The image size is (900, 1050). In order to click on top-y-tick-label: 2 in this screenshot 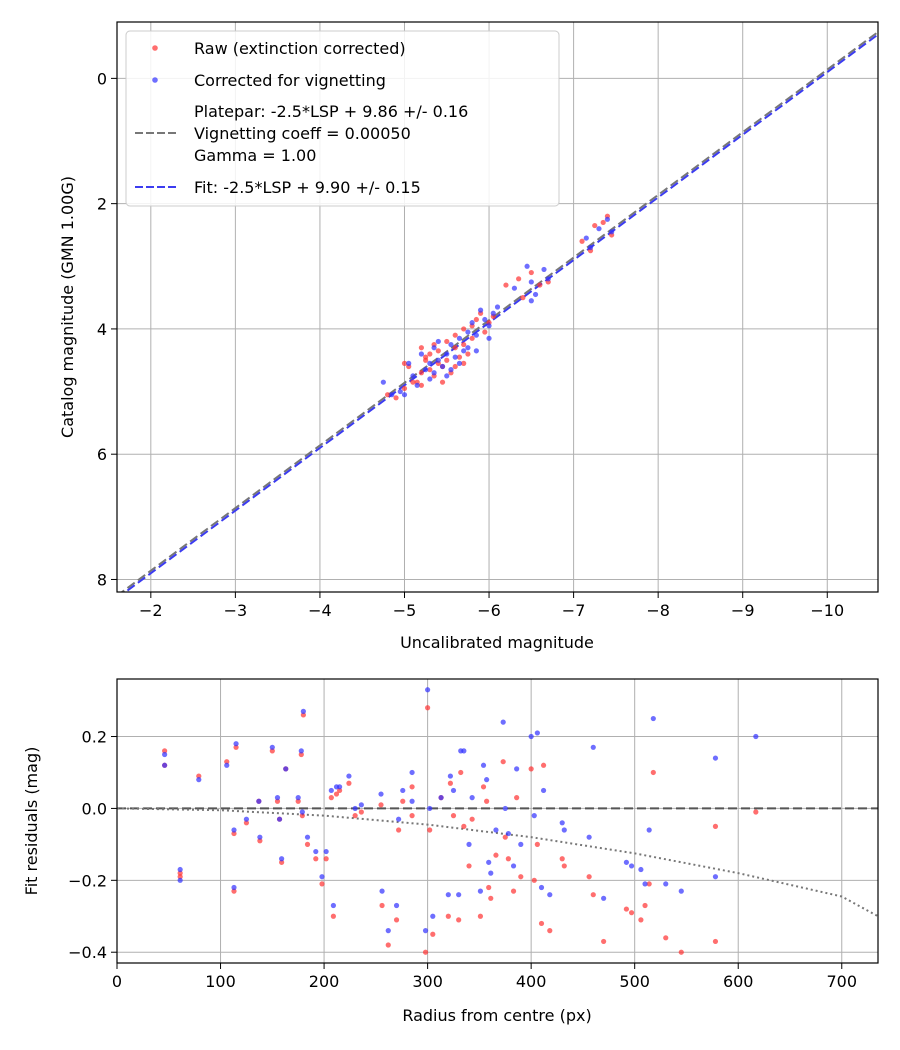, I will do `click(102, 204)`.